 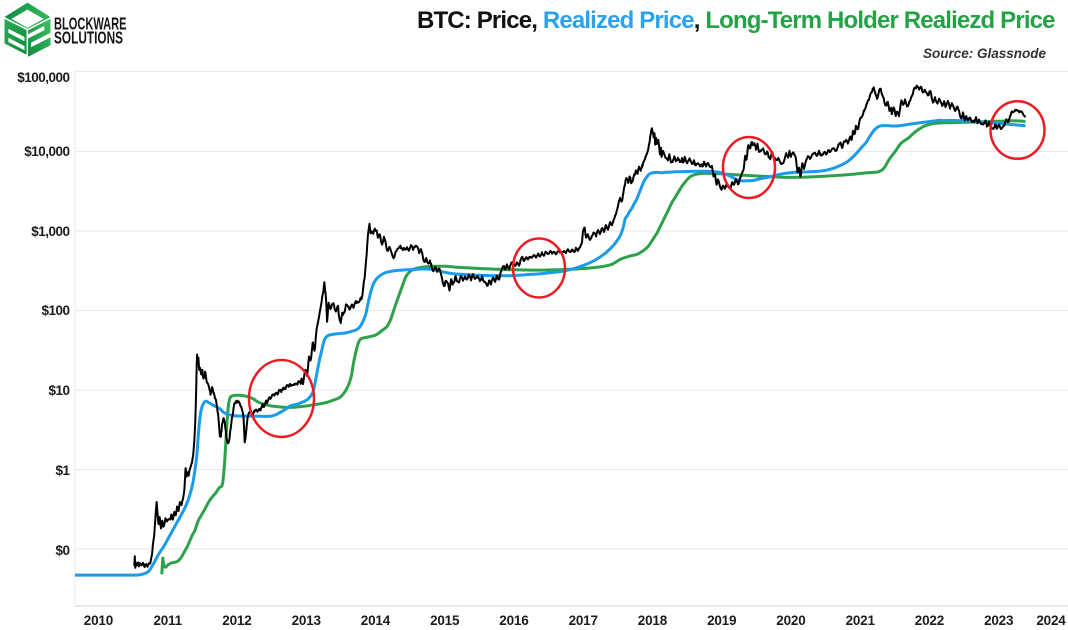 I want to click on svg-text: BLOCKWARE, so click(x=90, y=23).